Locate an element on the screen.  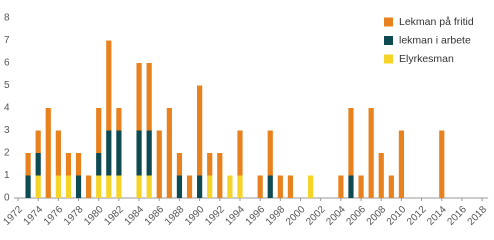
x-tick-label: 2002 is located at coordinates (316, 216).